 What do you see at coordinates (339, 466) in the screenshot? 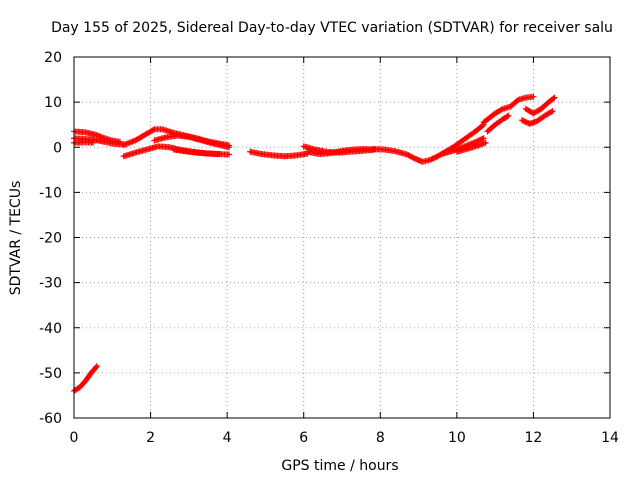
I see `x-axis-label: GPS time / hours` at bounding box center [339, 466].